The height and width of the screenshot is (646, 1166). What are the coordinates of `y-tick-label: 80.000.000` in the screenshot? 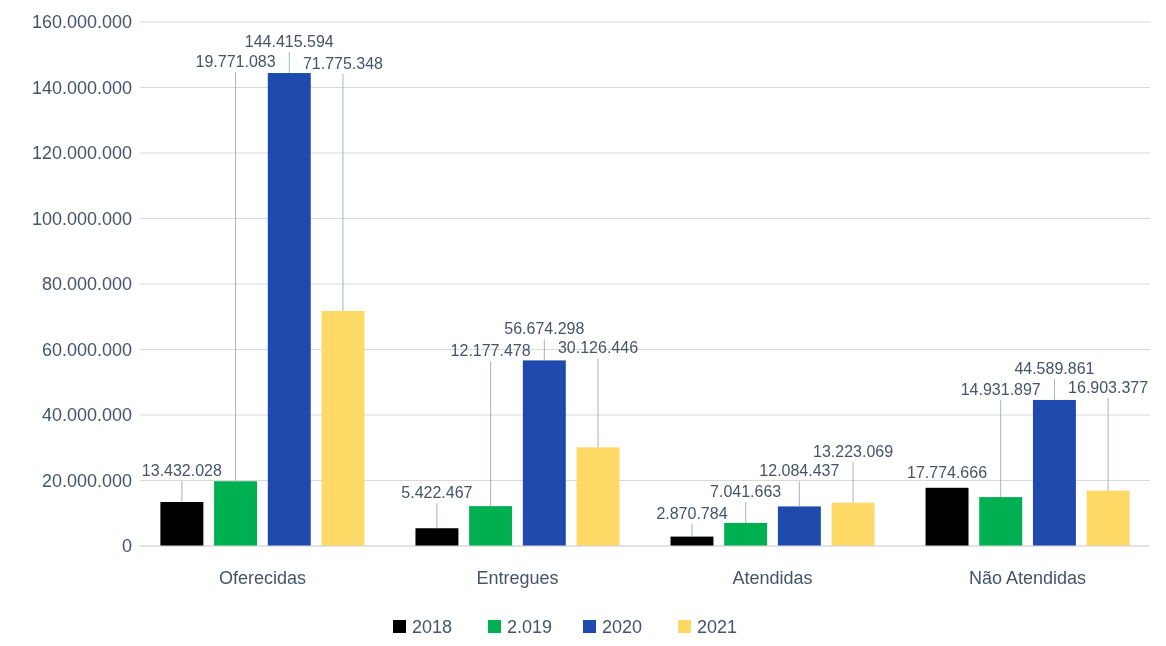 It's located at (86, 284).